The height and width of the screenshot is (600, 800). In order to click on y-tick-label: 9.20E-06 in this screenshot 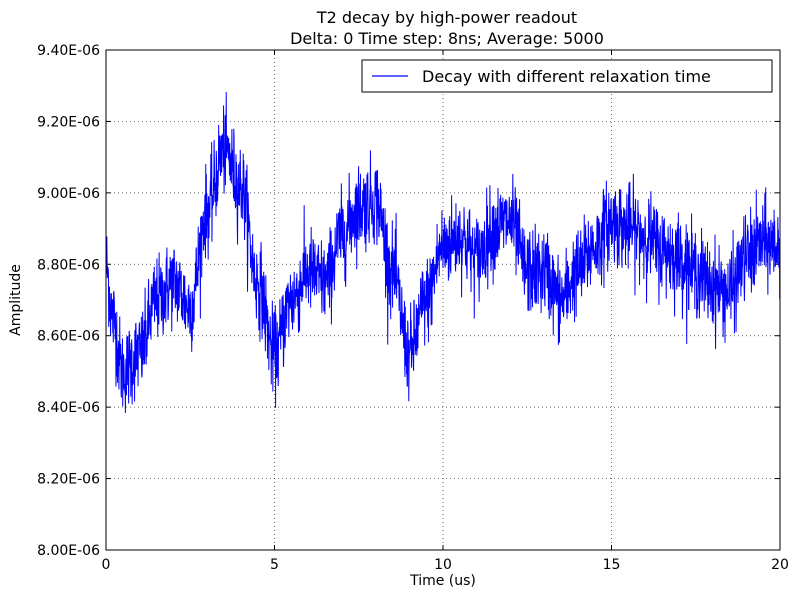, I will do `click(68, 122)`.